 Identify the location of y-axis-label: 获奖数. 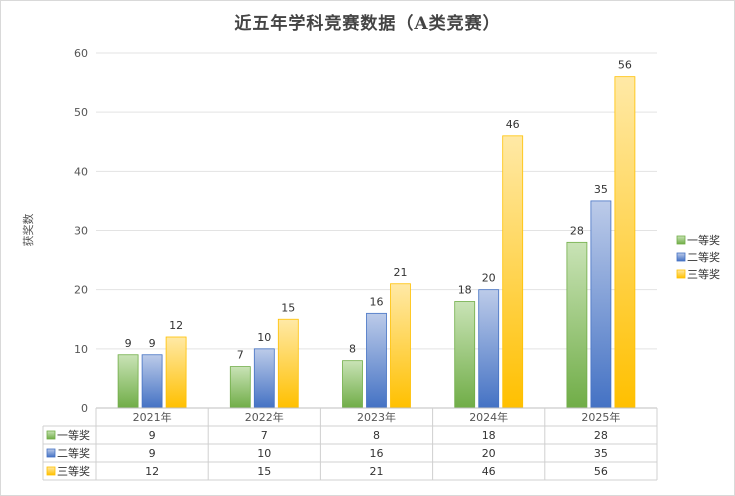
(28, 230).